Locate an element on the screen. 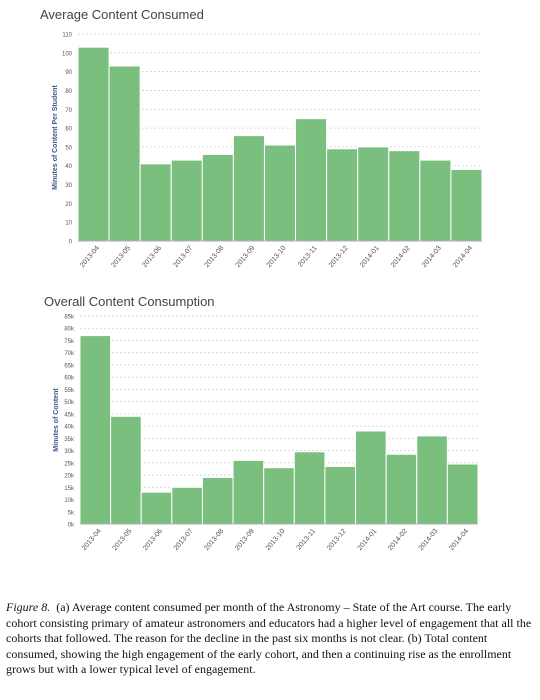 This screenshot has width=540, height=700. chart2-xtick-label: 2014-02 is located at coordinates (398, 540).